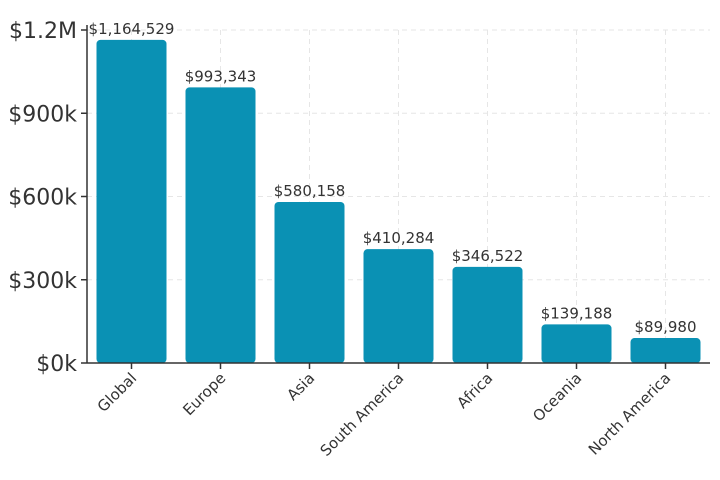  Describe the element at coordinates (310, 191) in the screenshot. I see `data-label-2: $580,158` at that location.